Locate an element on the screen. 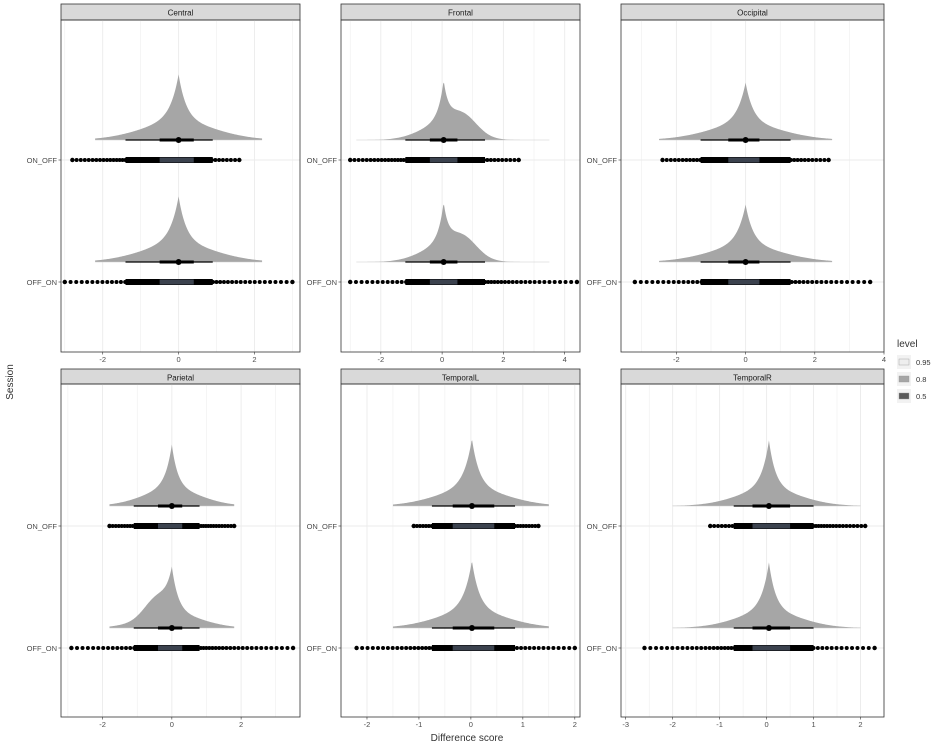 The height and width of the screenshot is (747, 942). legend-label: 0.95 is located at coordinates (923, 362).